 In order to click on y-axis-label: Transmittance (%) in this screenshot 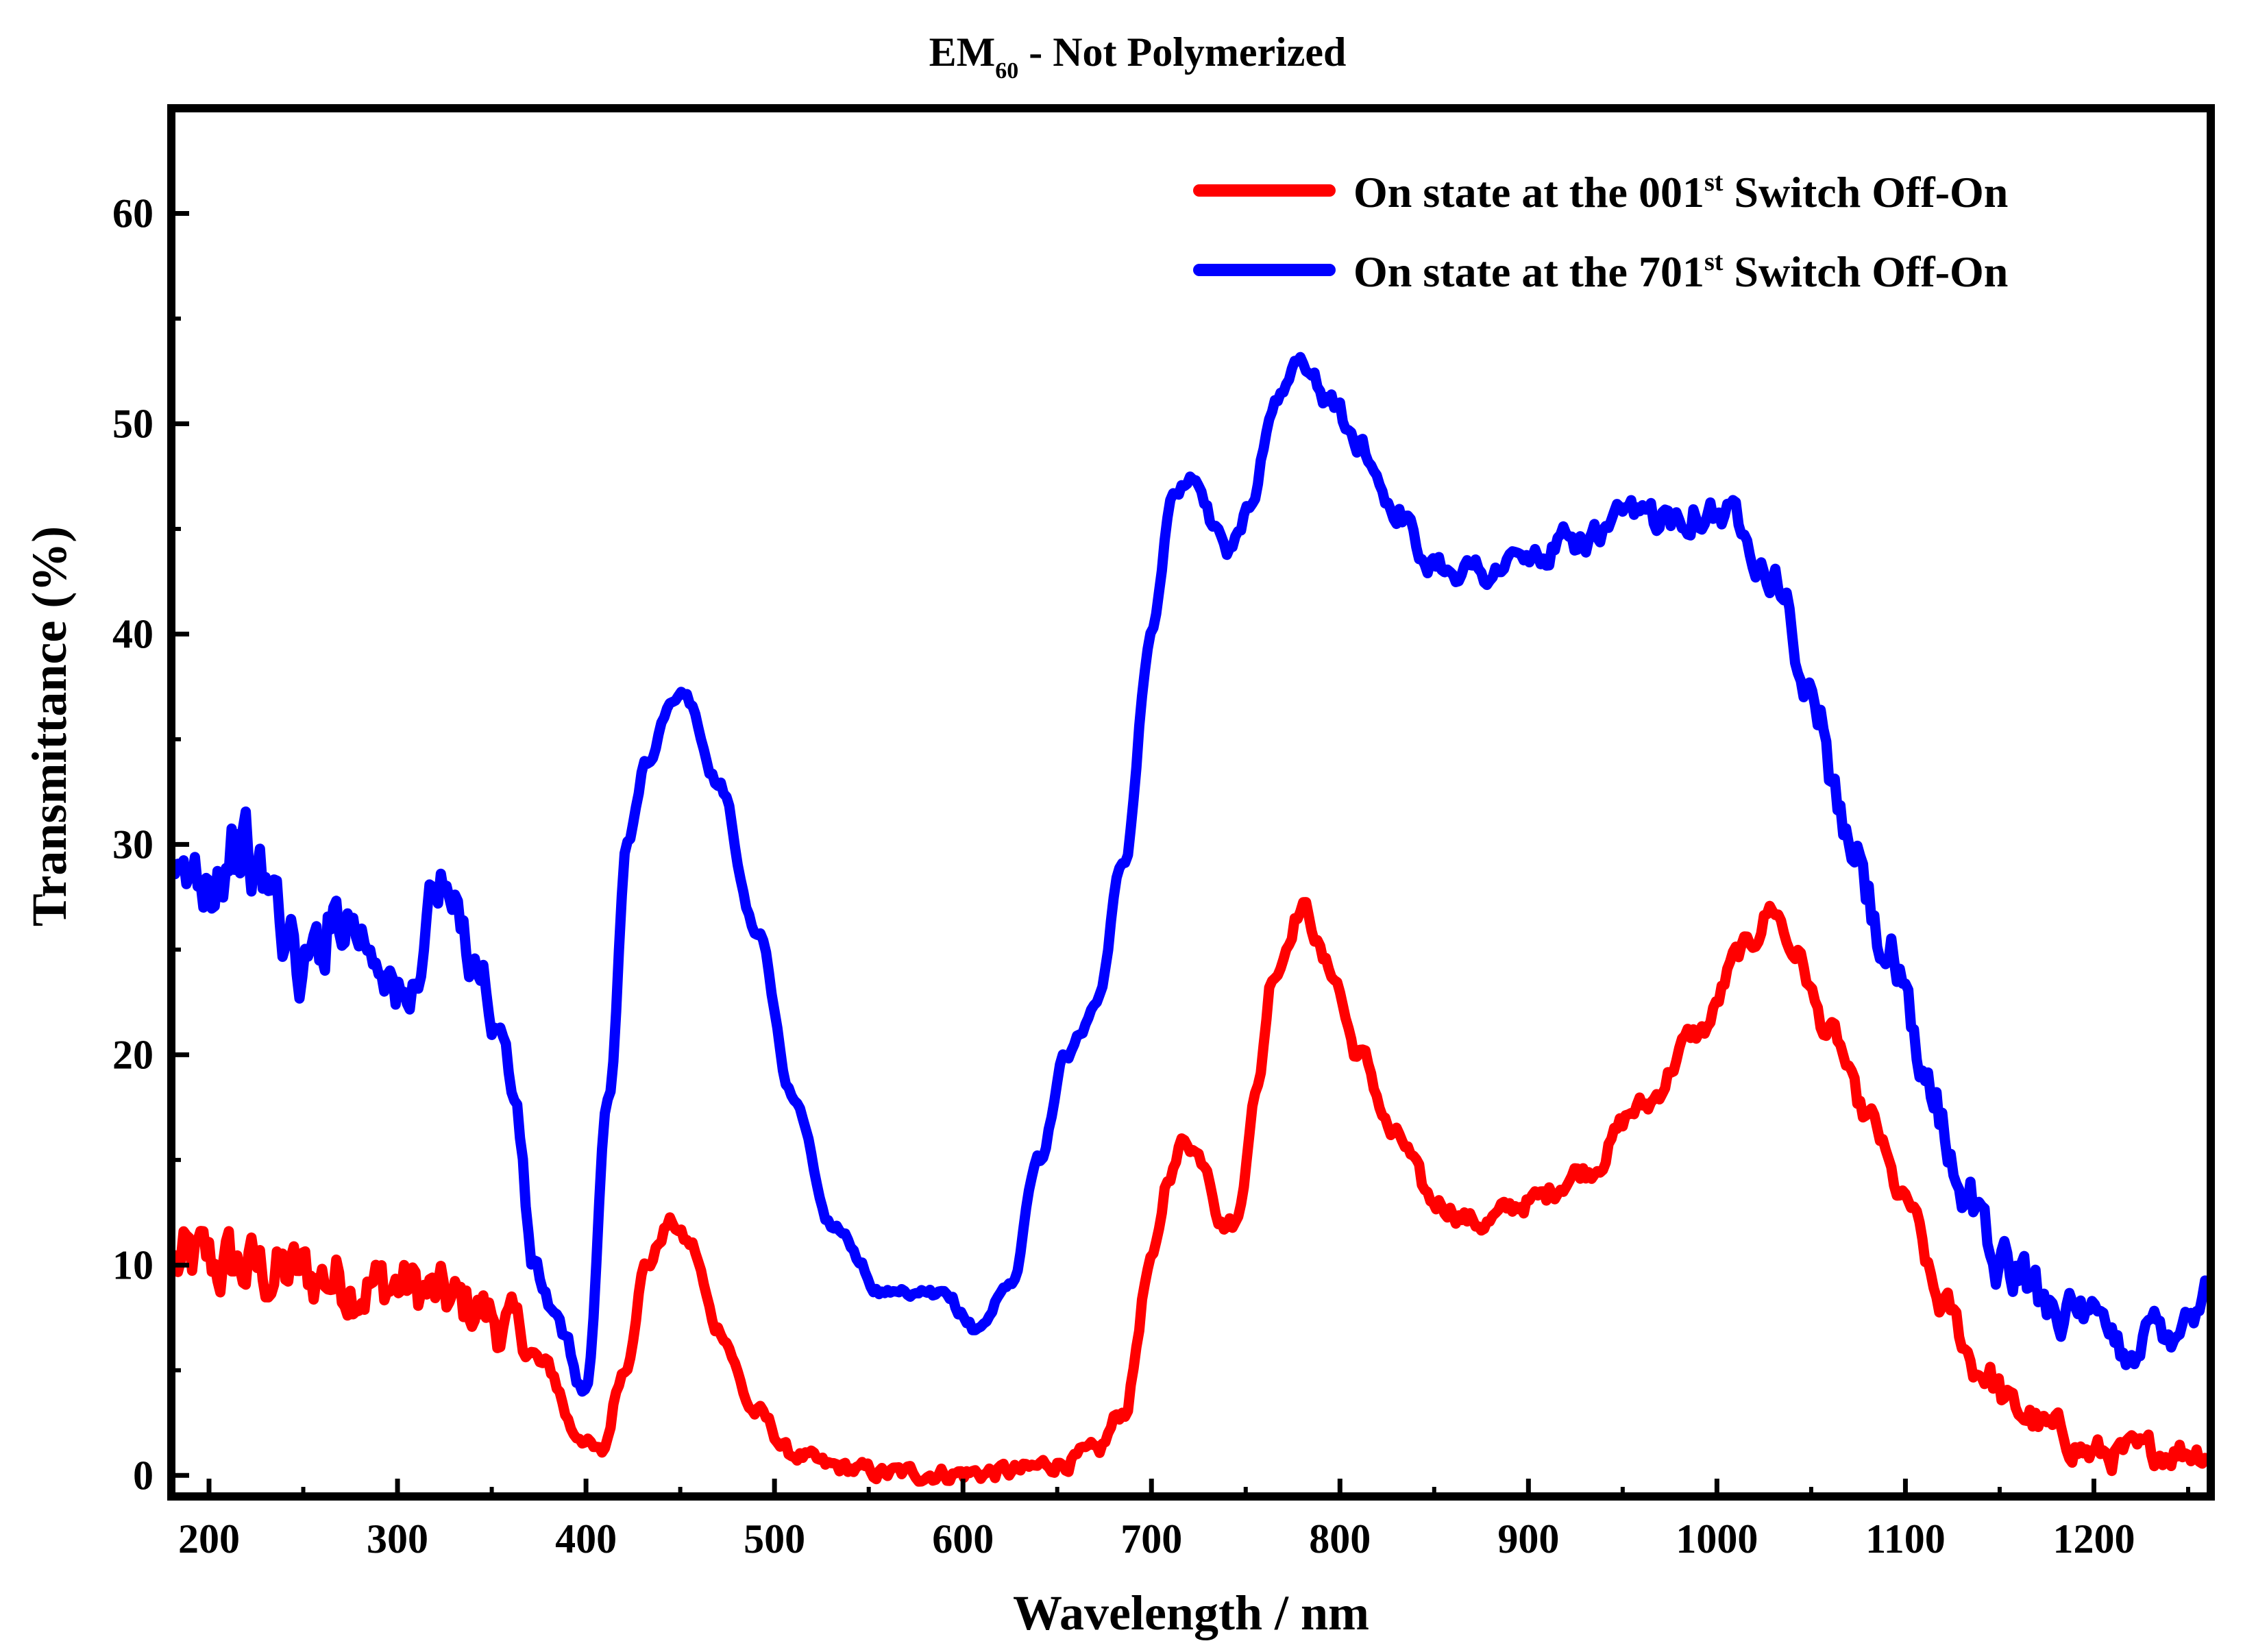, I will do `click(49, 726)`.